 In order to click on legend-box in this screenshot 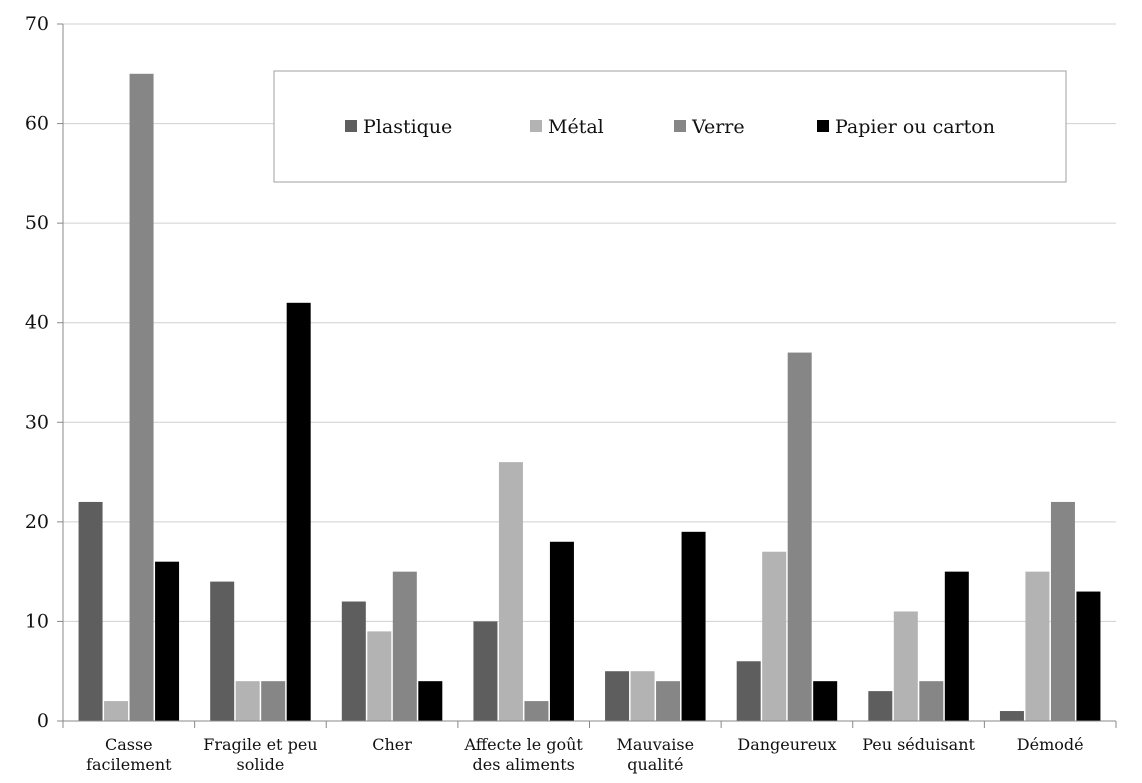, I will do `click(670, 126)`.